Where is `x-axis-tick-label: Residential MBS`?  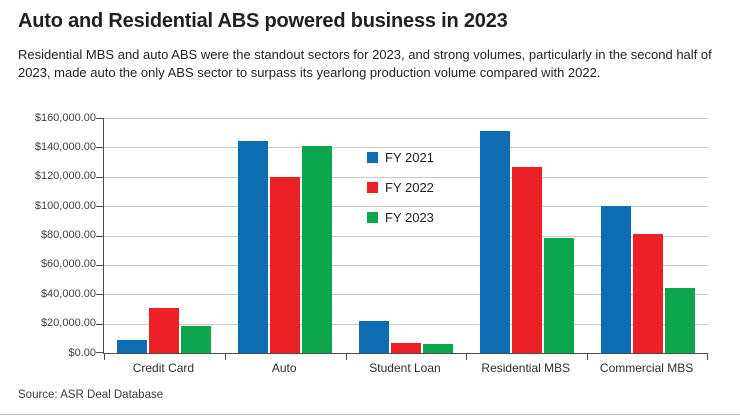
x-axis-tick-label: Residential MBS is located at coordinates (526, 368).